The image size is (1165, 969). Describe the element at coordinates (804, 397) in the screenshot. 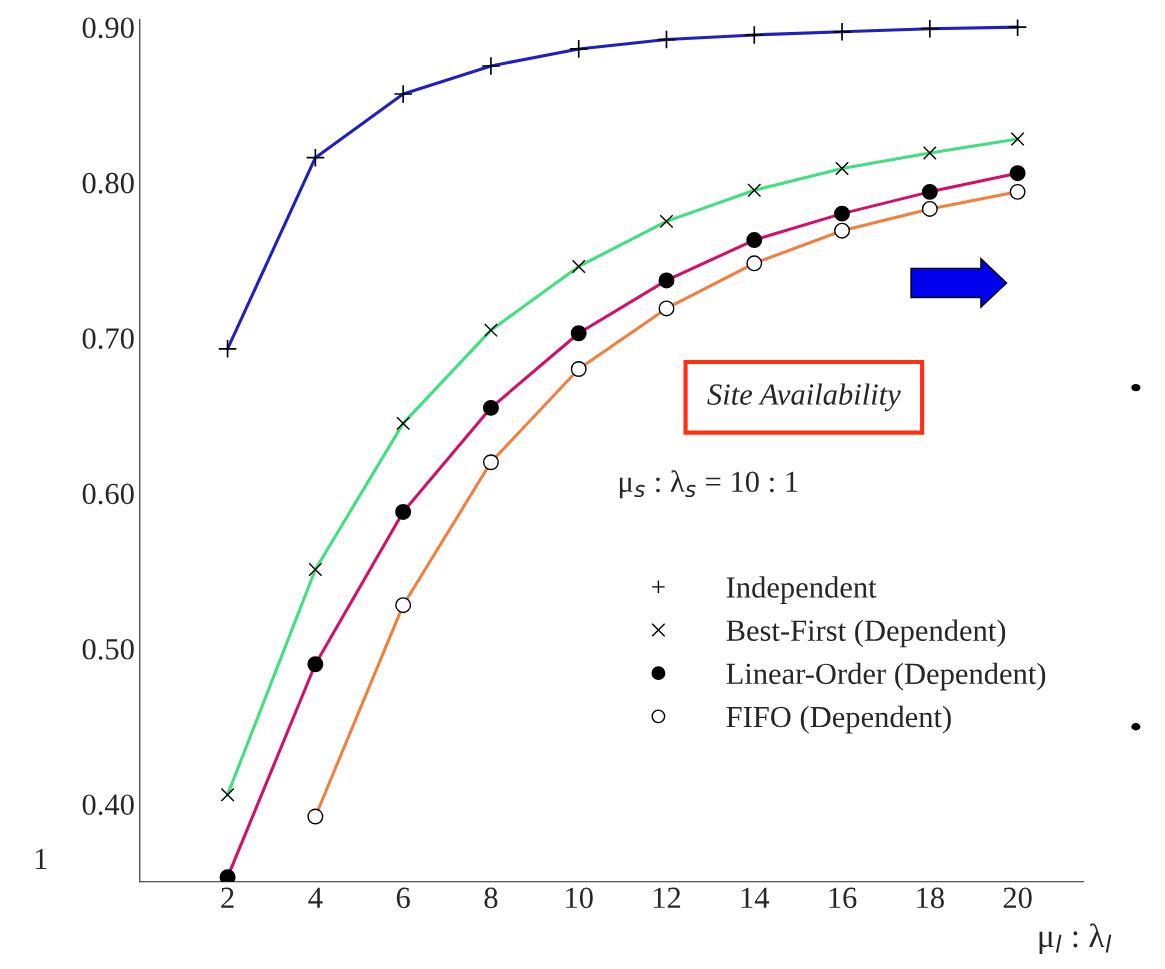

I see `annotation: Site Availability` at that location.